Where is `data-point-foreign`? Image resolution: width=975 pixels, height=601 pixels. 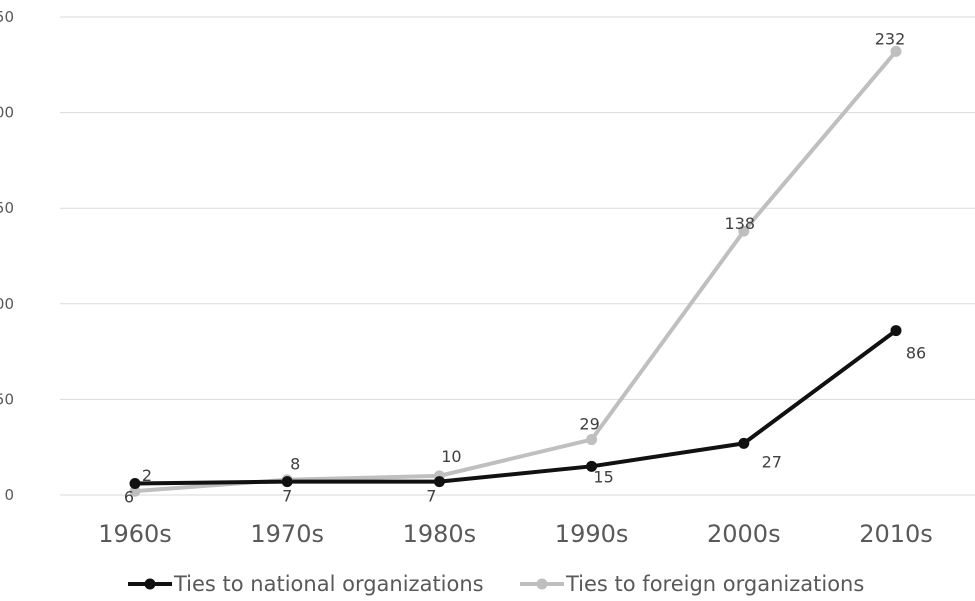
data-point-foreign is located at coordinates (591, 439).